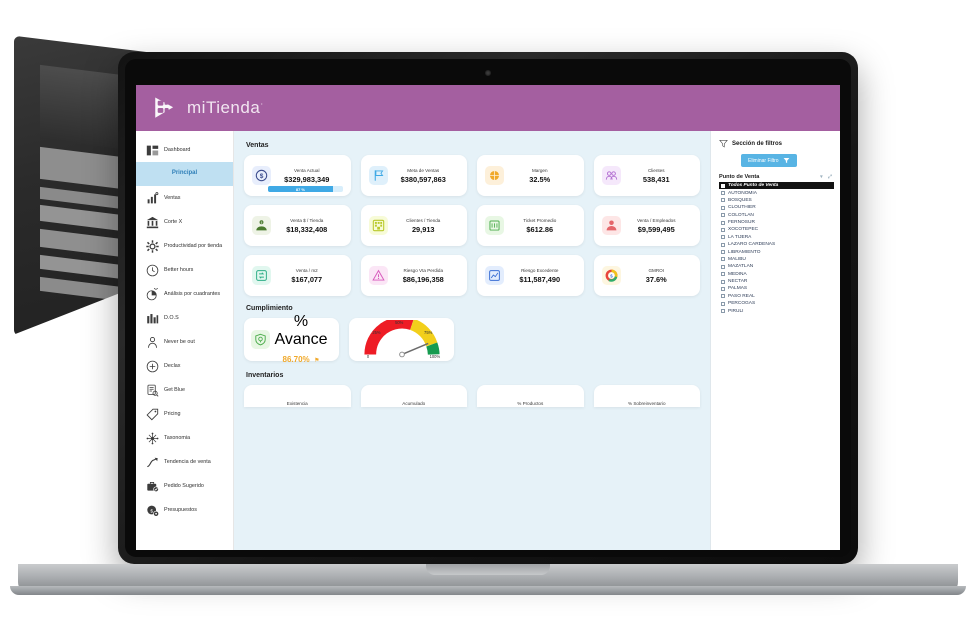 The height and width of the screenshot is (637, 969). Describe the element at coordinates (184, 270) in the screenshot. I see `sidebar-item-better-hours: Better hours` at that location.